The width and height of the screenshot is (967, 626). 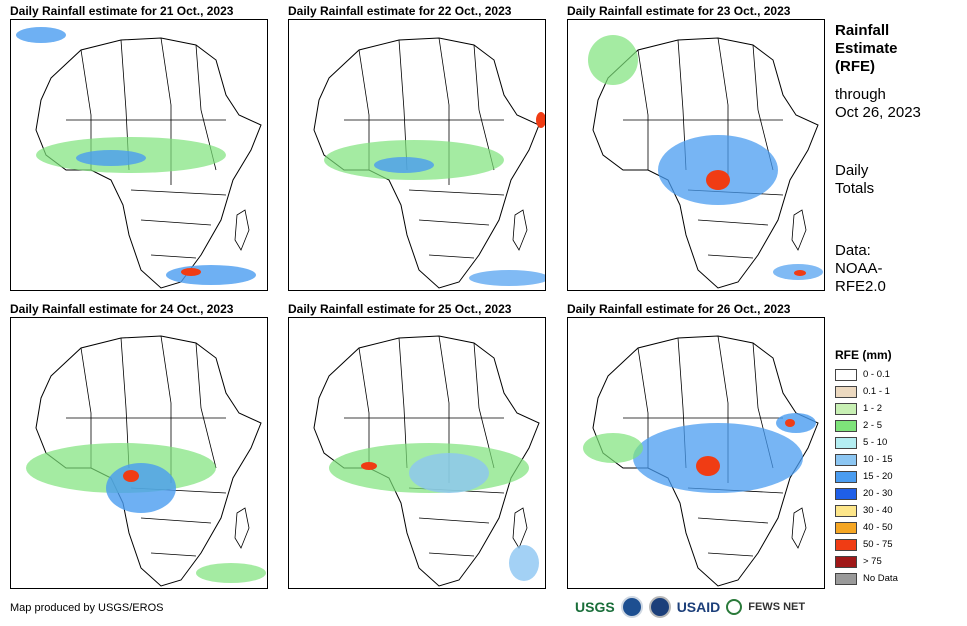 I want to click on legend-label: 15 - 20, so click(x=878, y=476).